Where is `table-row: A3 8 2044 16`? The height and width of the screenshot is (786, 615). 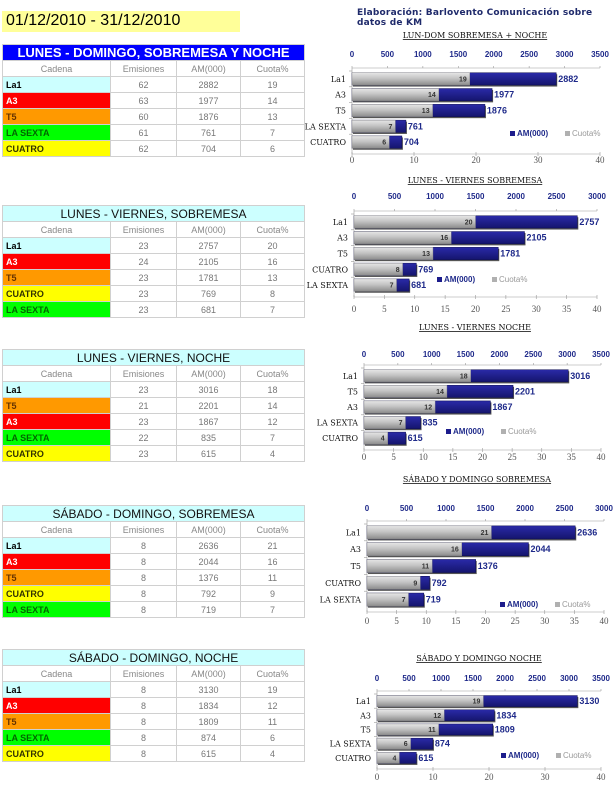 table-row: A3 8 2044 16 is located at coordinates (154, 561).